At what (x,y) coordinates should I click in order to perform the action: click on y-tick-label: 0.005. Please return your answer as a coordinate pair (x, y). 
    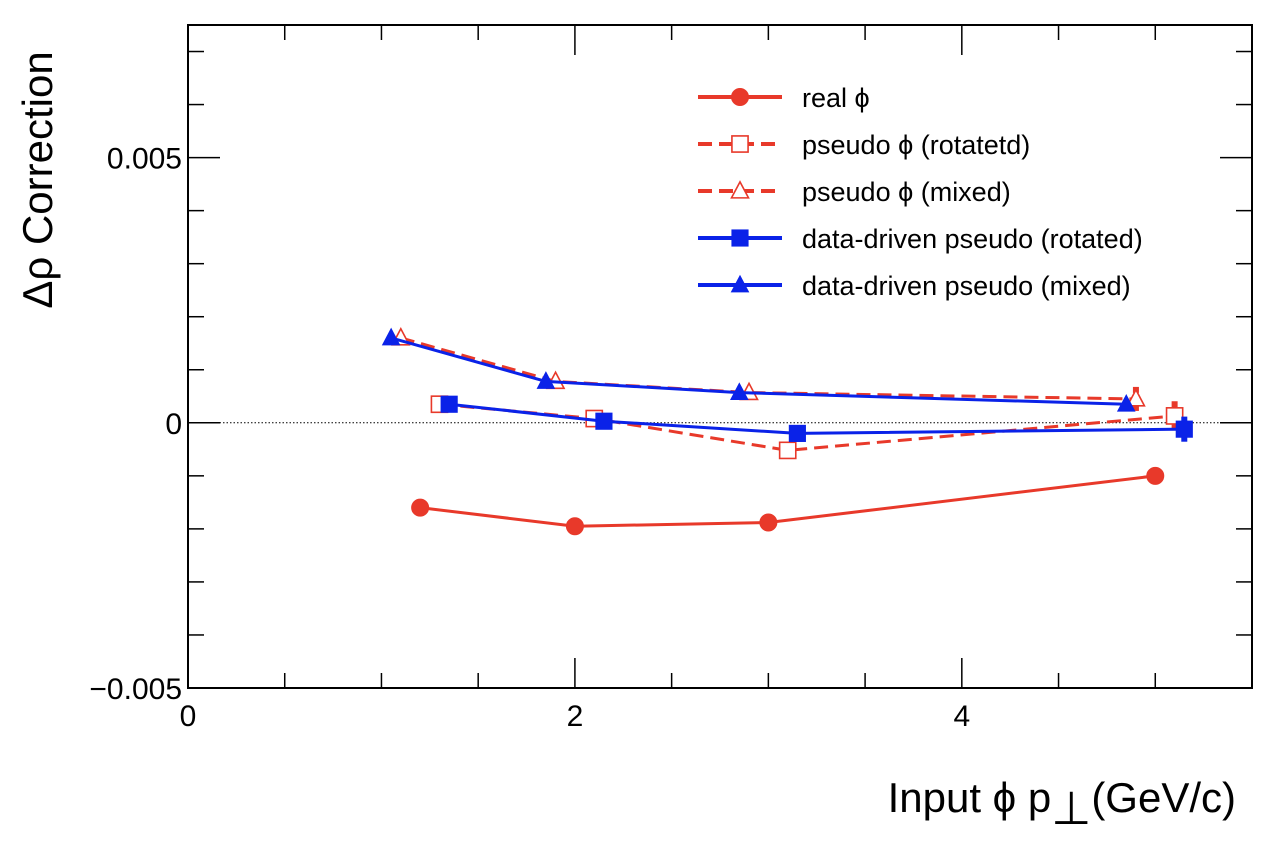
    Looking at the image, I should click on (144, 159).